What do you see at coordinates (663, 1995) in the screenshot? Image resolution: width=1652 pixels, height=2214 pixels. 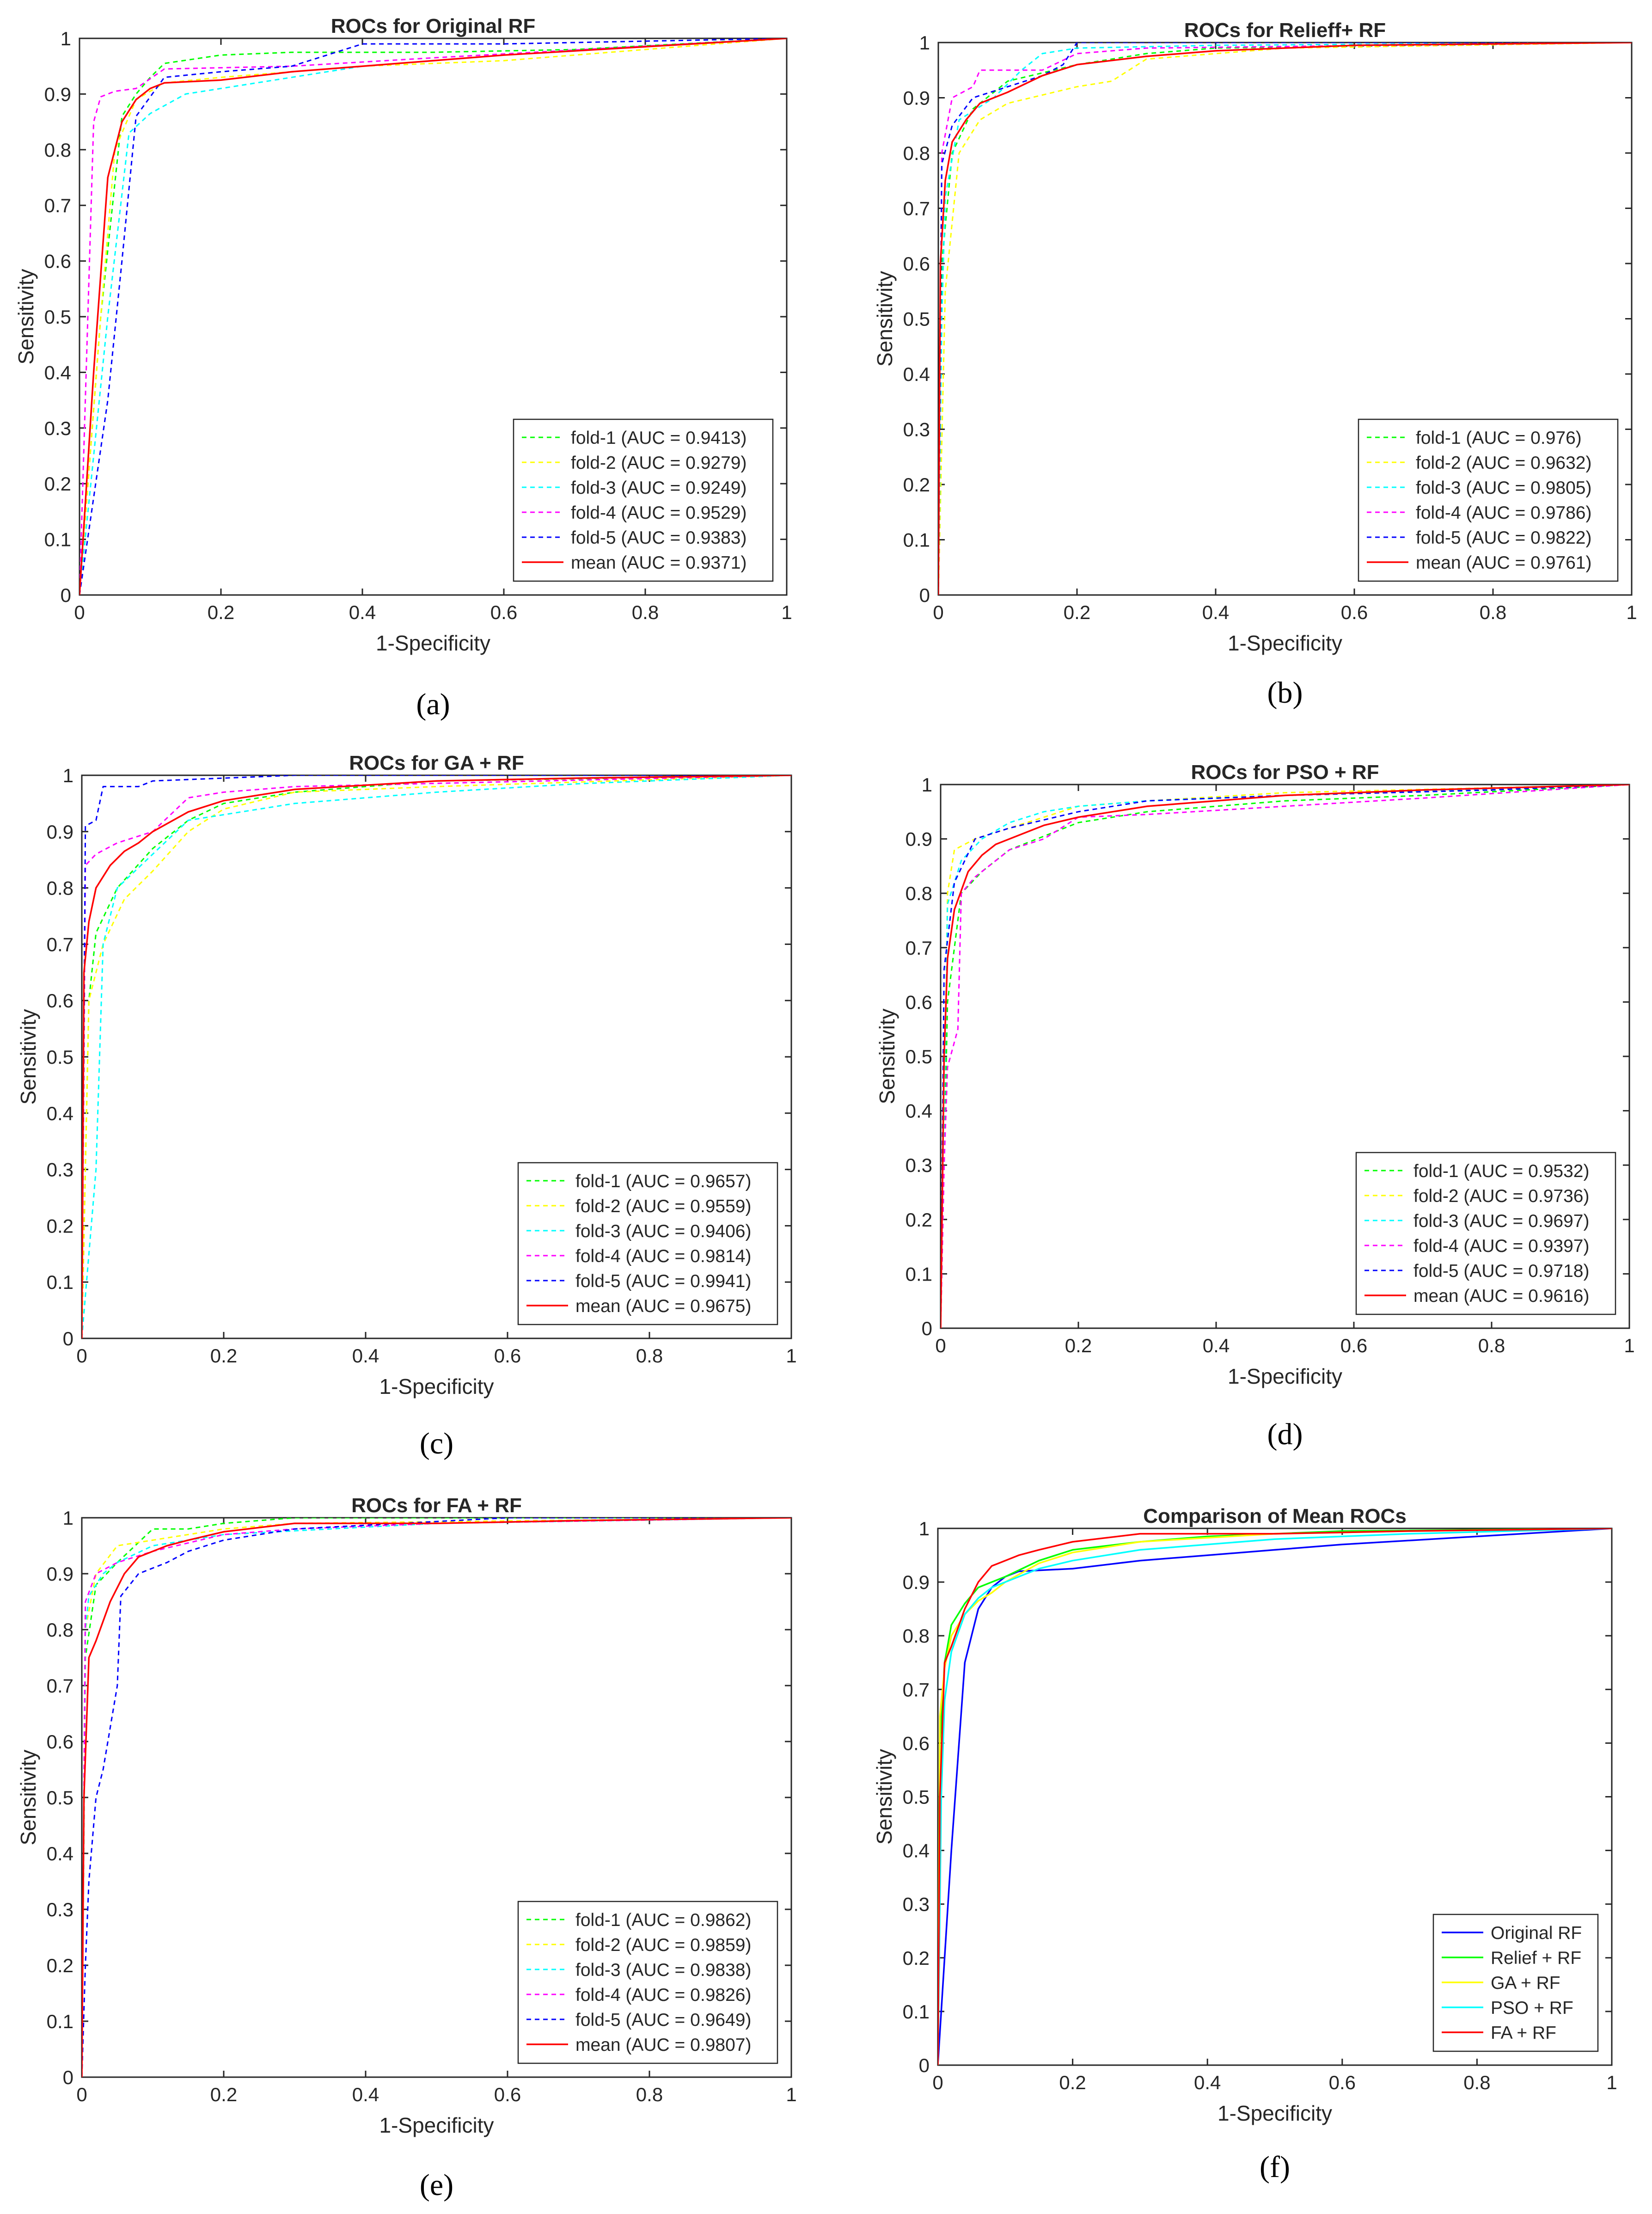 I see `legend-entry: fold-4 (AUC = 0.9826)` at bounding box center [663, 1995].